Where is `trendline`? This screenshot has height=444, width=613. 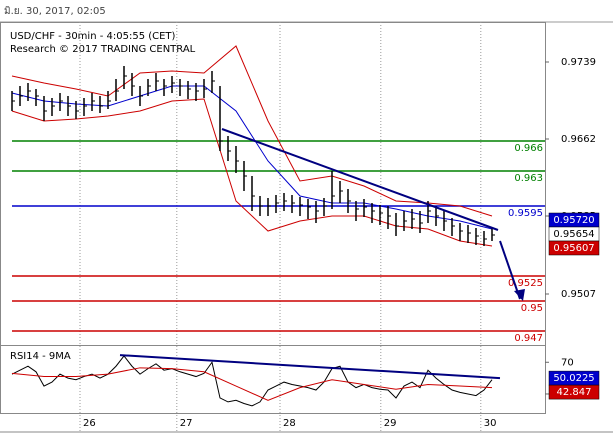
trendline is located at coordinates (360, 179).